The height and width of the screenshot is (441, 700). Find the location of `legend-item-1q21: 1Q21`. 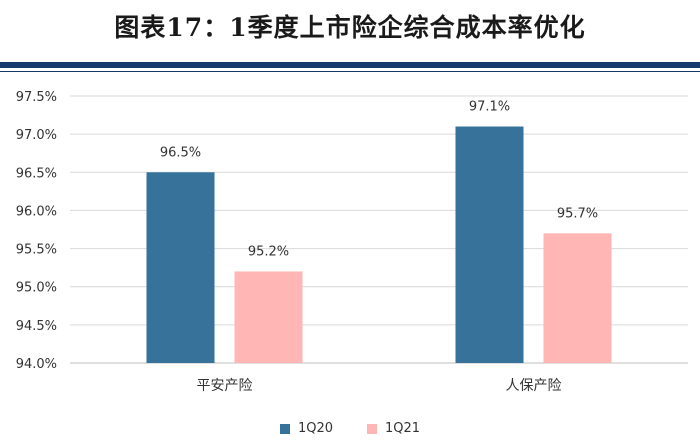

legend-item-1q21: 1Q21 is located at coordinates (393, 428).